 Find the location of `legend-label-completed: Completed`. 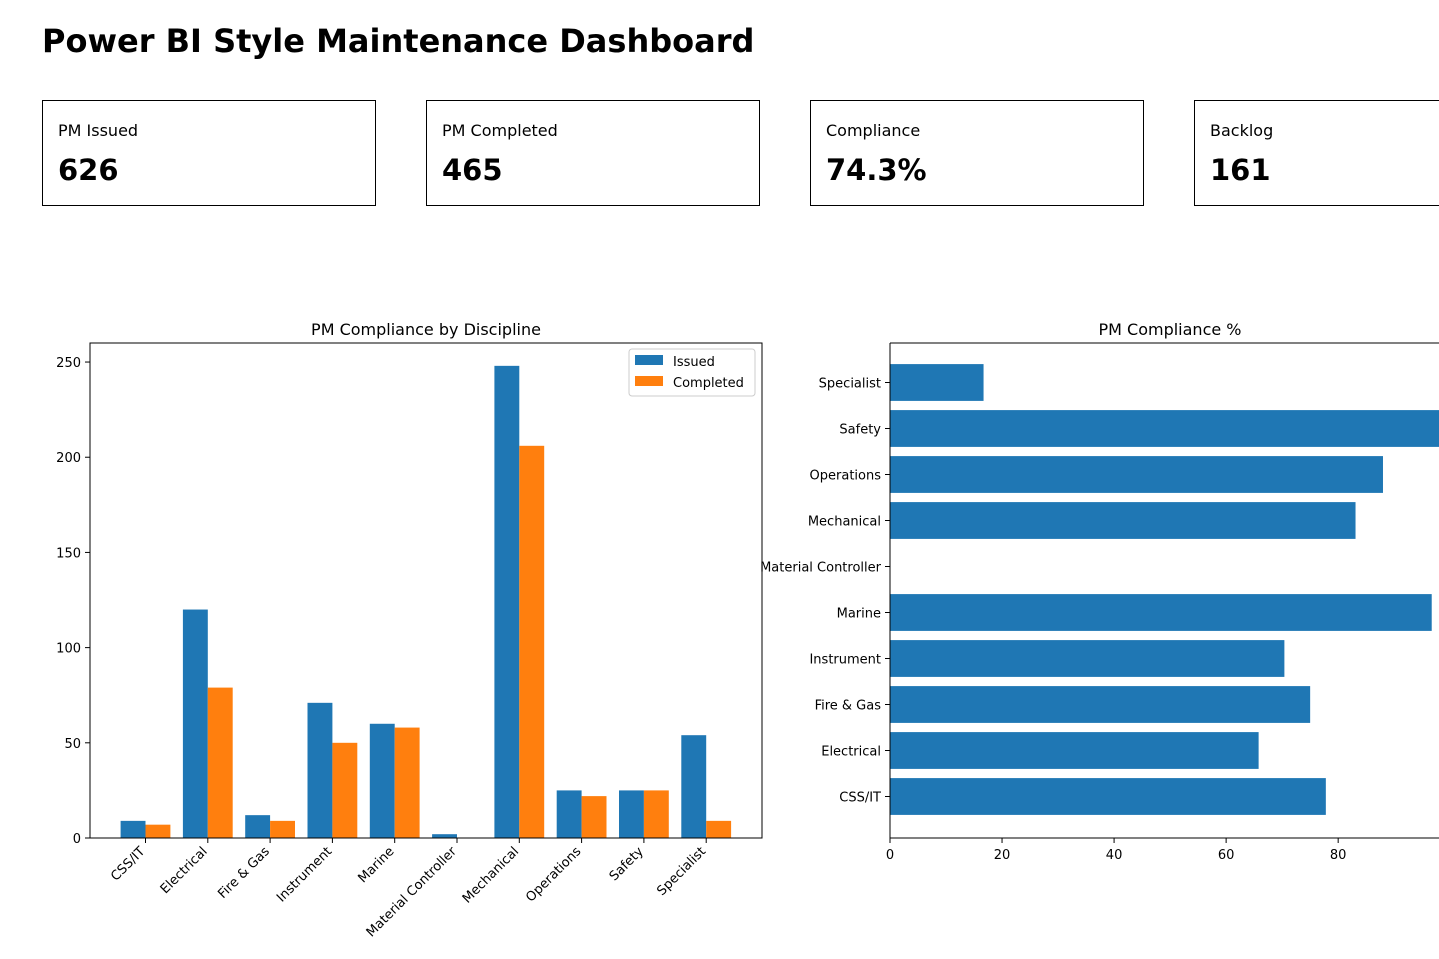

legend-label-completed: Completed is located at coordinates (708, 383).